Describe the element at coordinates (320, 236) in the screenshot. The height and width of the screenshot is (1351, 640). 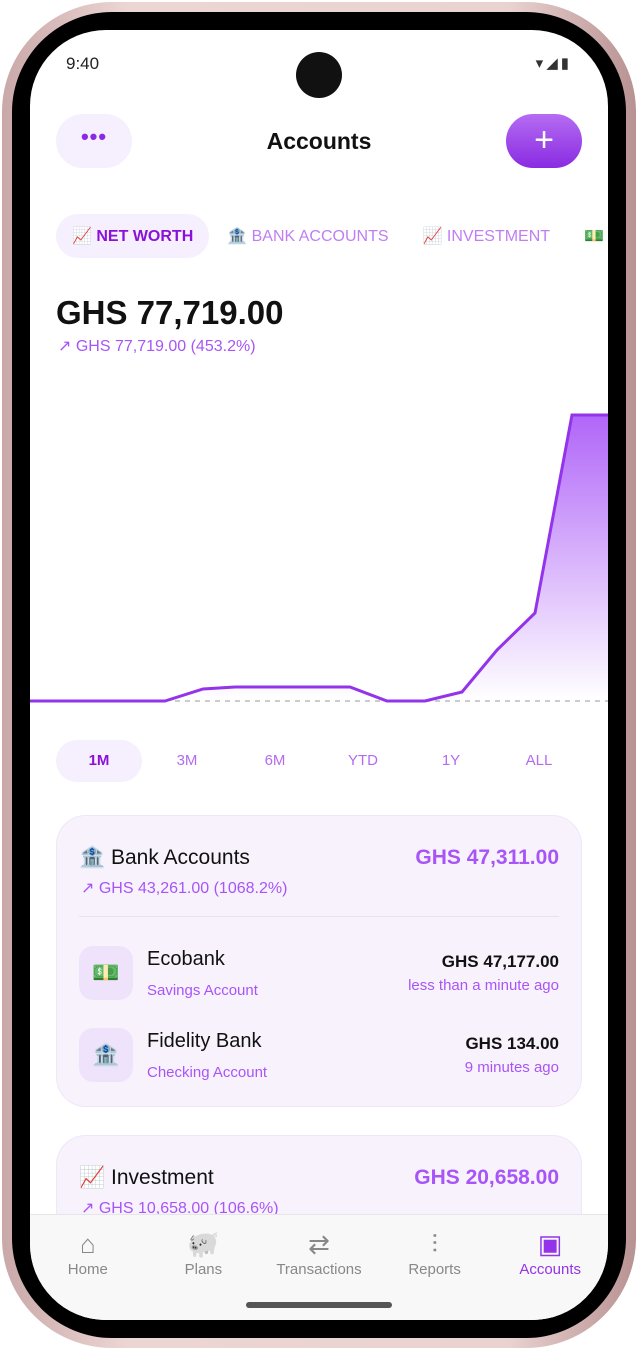
I see `tab-label: BANK ACCOUNTS` at that location.